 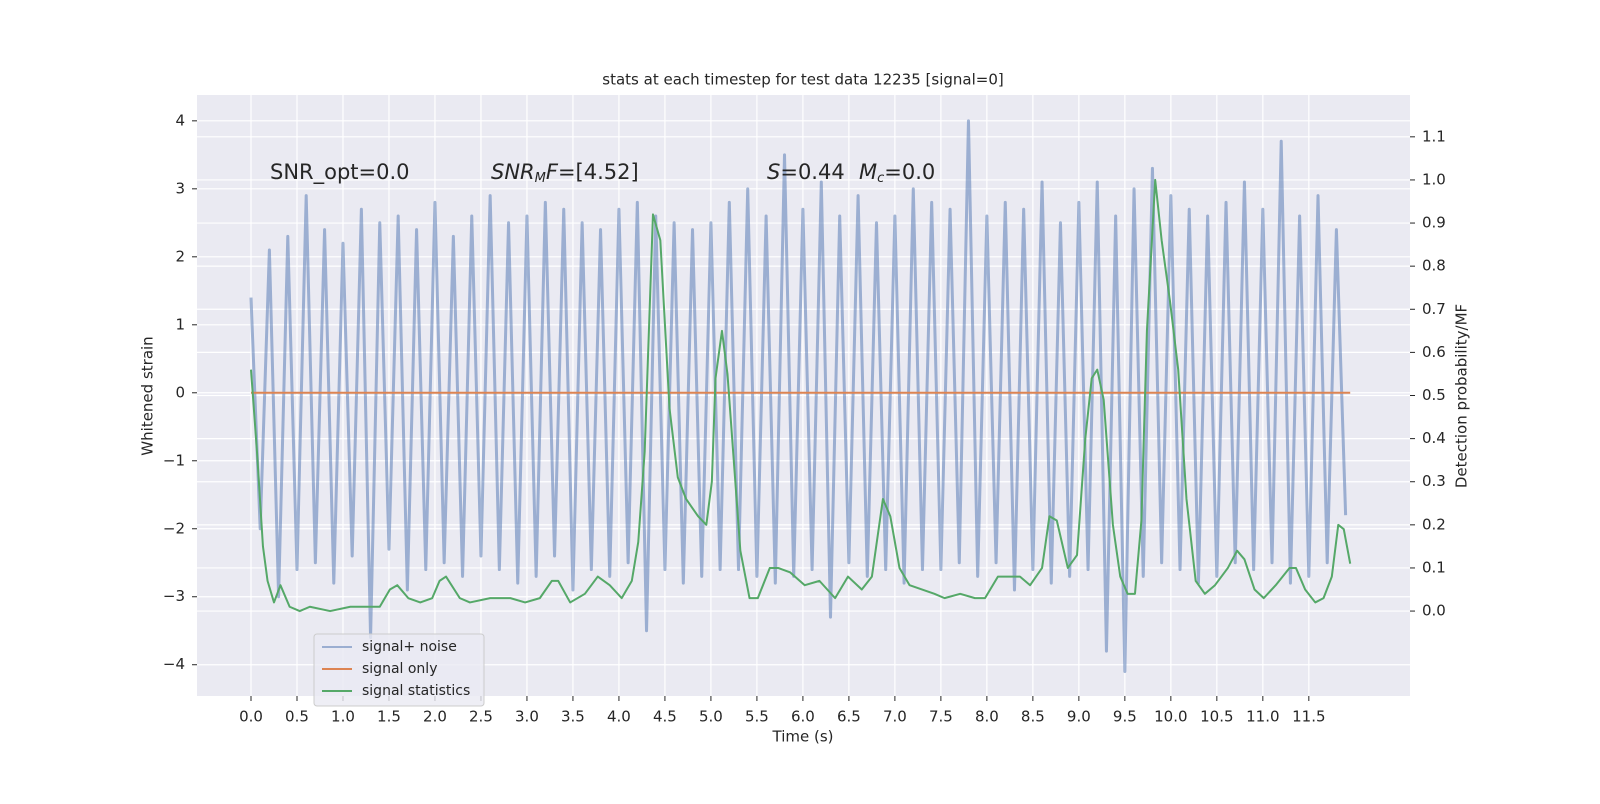 I want to click on y2-tick-label: 0.0, so click(x=1434, y=611).